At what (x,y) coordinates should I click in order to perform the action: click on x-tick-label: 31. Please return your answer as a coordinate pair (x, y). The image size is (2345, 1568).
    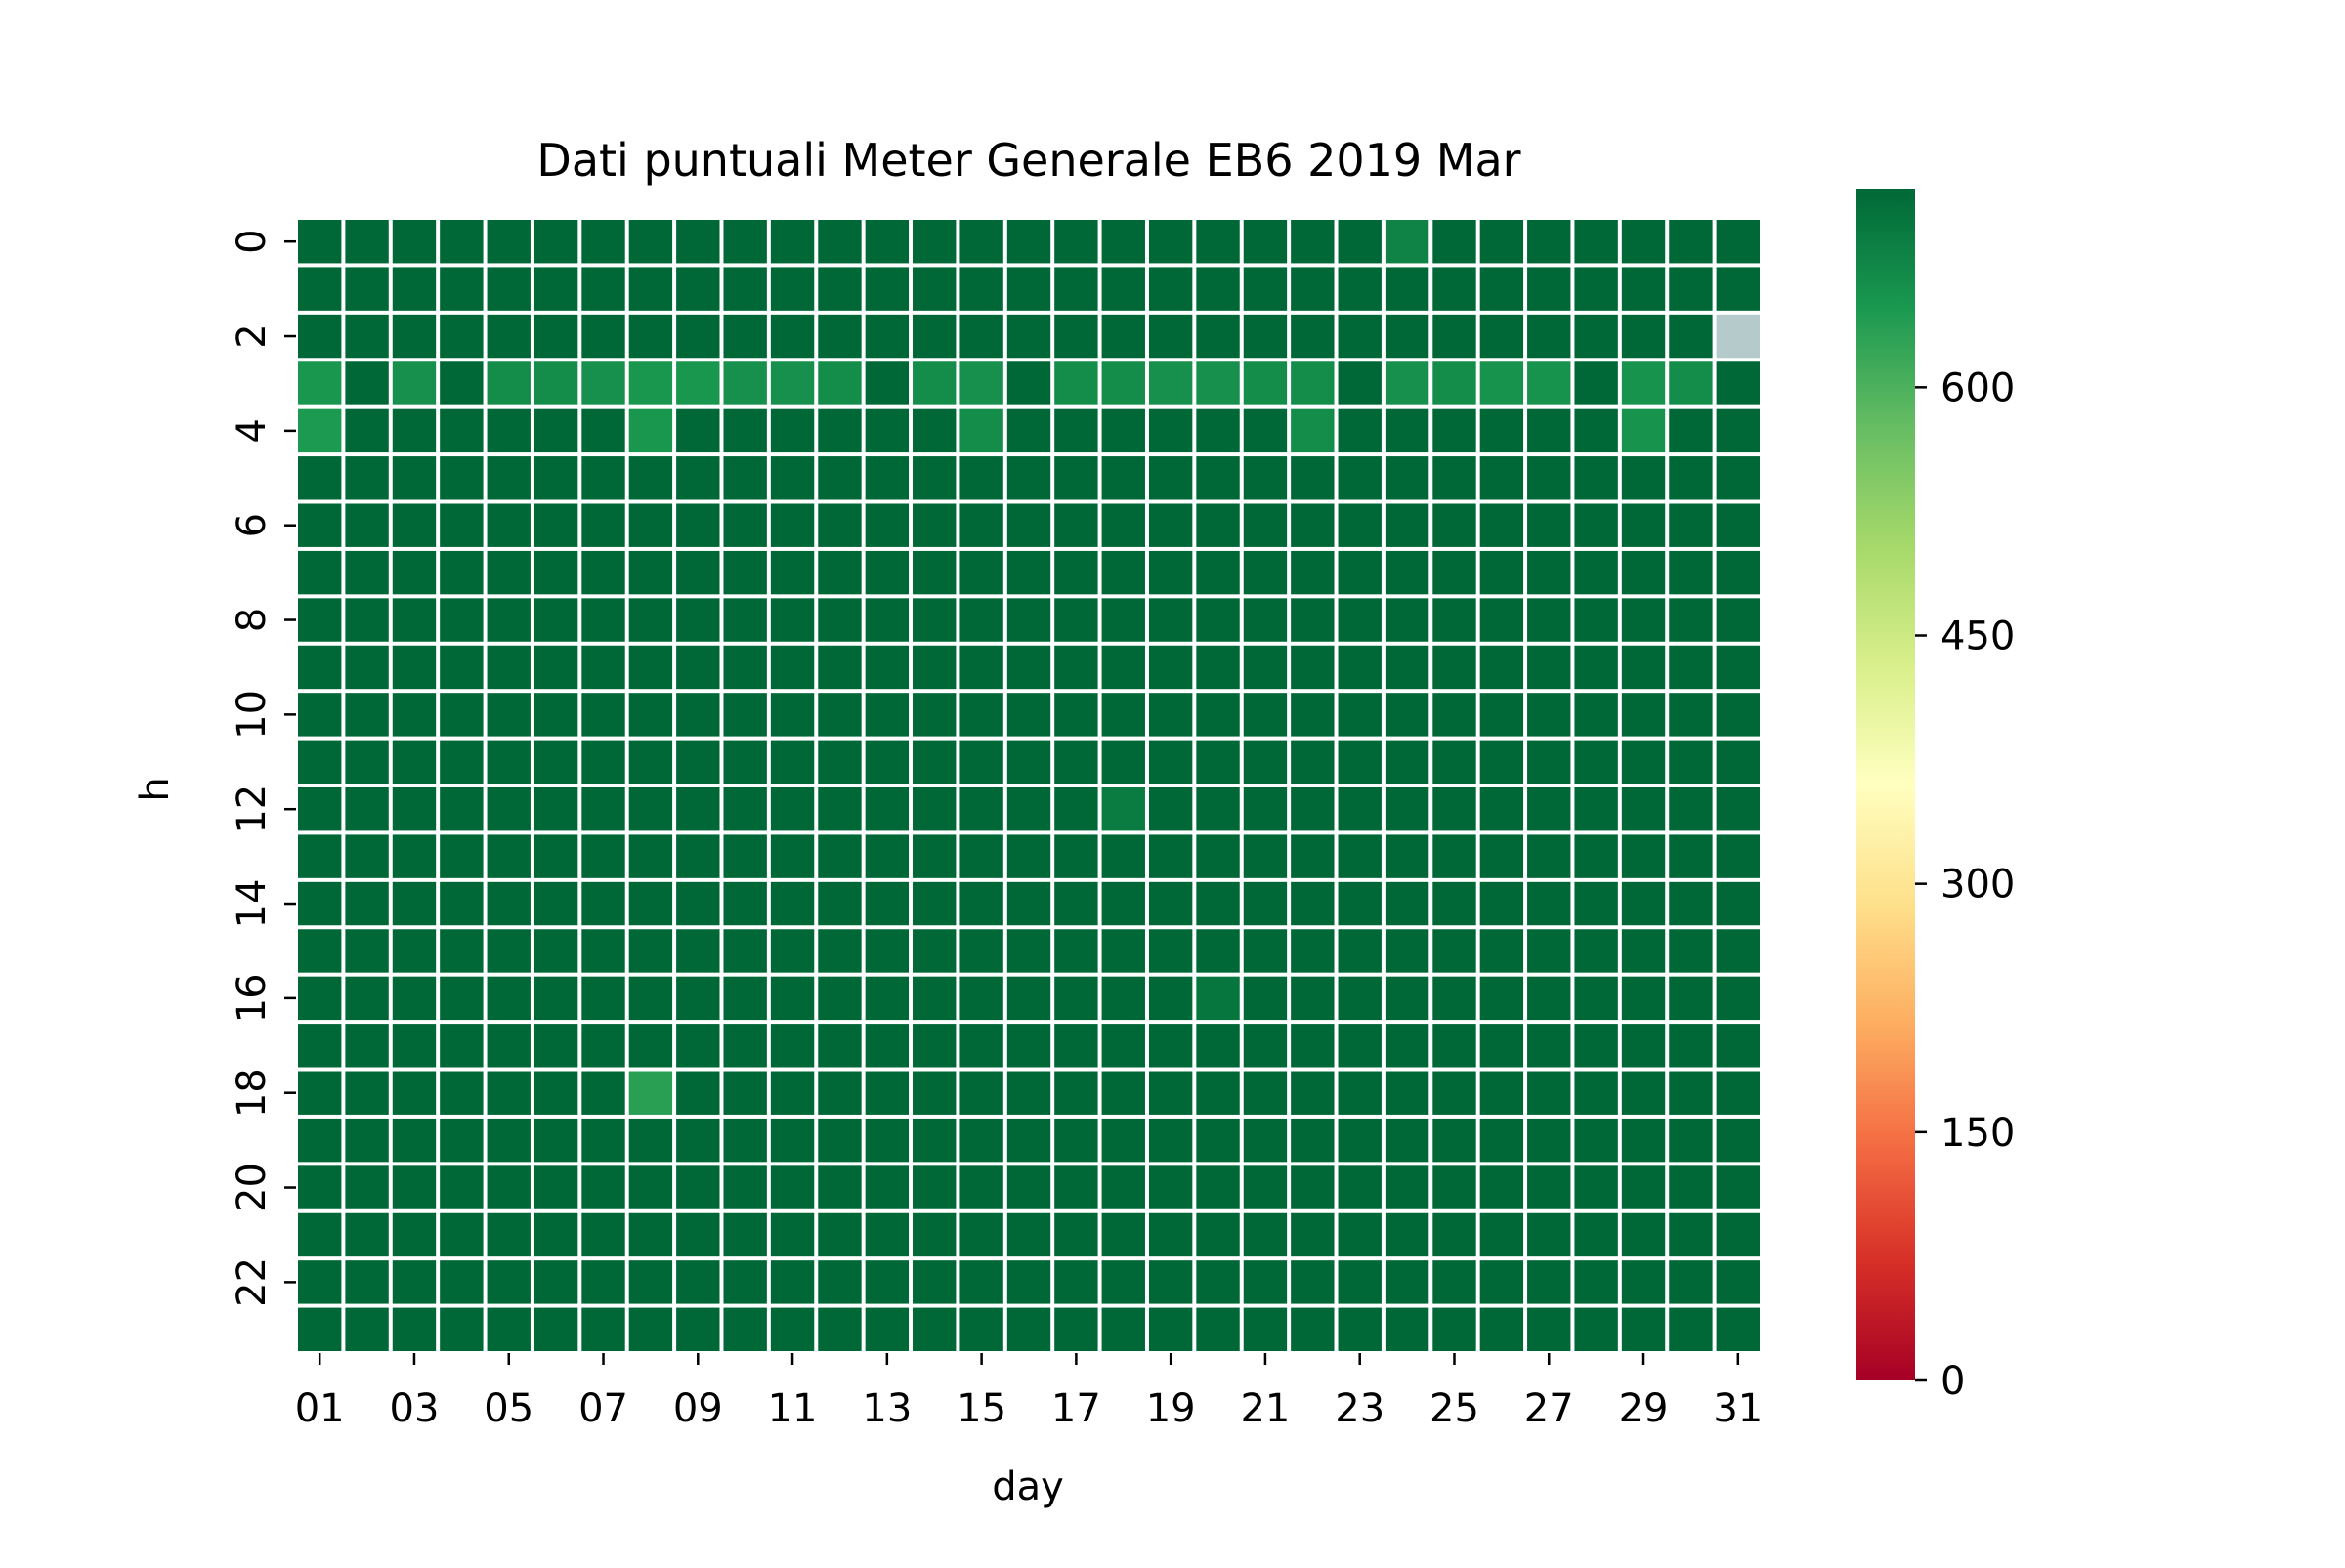
    Looking at the image, I should click on (1738, 1408).